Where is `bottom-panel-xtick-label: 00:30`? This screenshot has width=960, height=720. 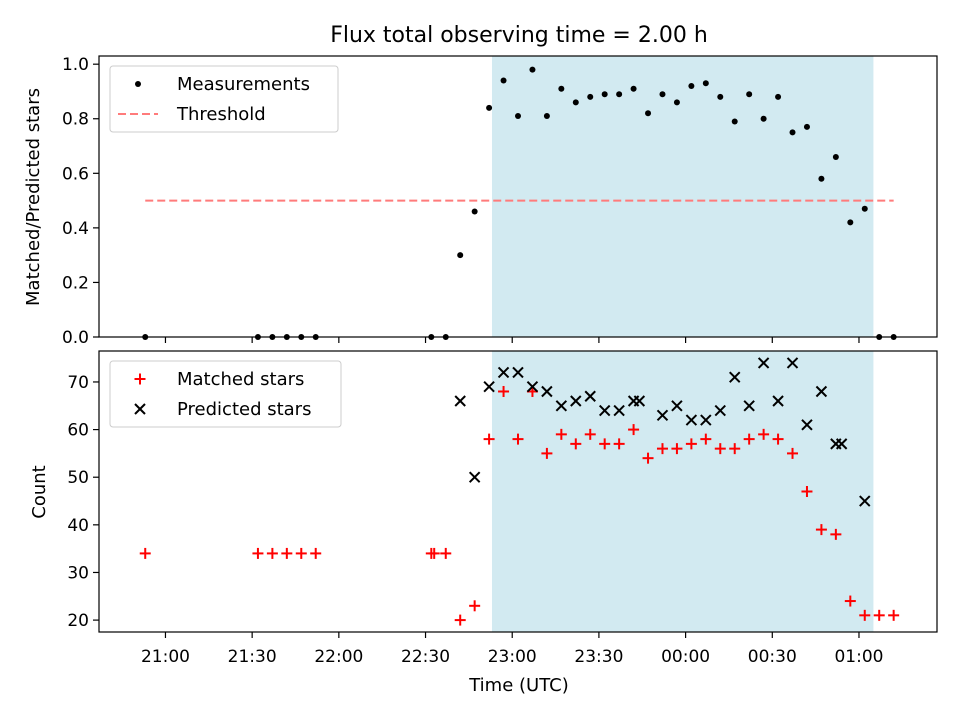 bottom-panel-xtick-label: 00:30 is located at coordinates (772, 657).